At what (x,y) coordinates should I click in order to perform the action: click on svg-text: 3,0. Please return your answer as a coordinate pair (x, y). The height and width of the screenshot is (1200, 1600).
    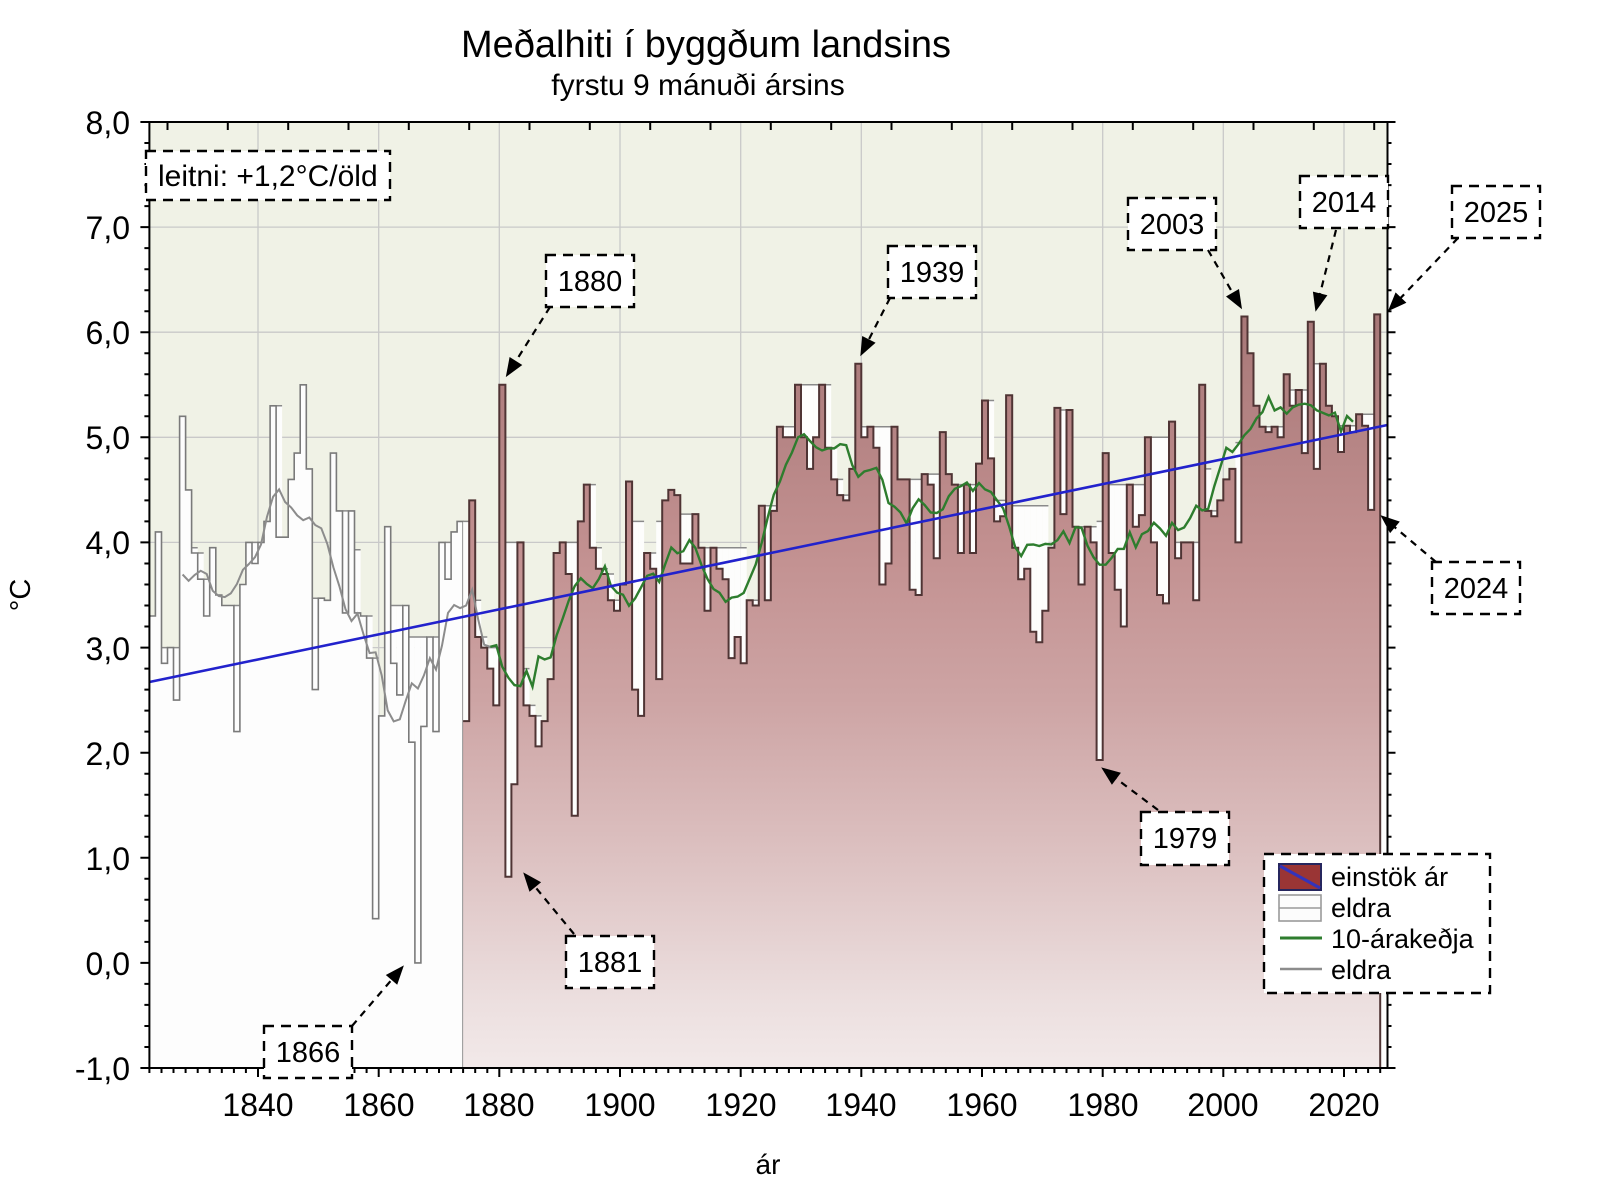
    Looking at the image, I should click on (108, 649).